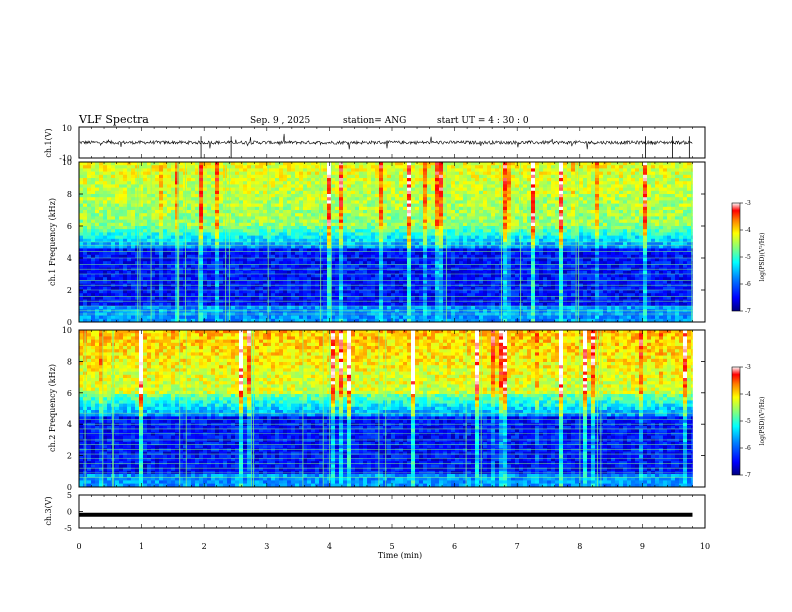  What do you see at coordinates (386, 141) in the screenshot?
I see `ch1-waveform-trace` at bounding box center [386, 141].